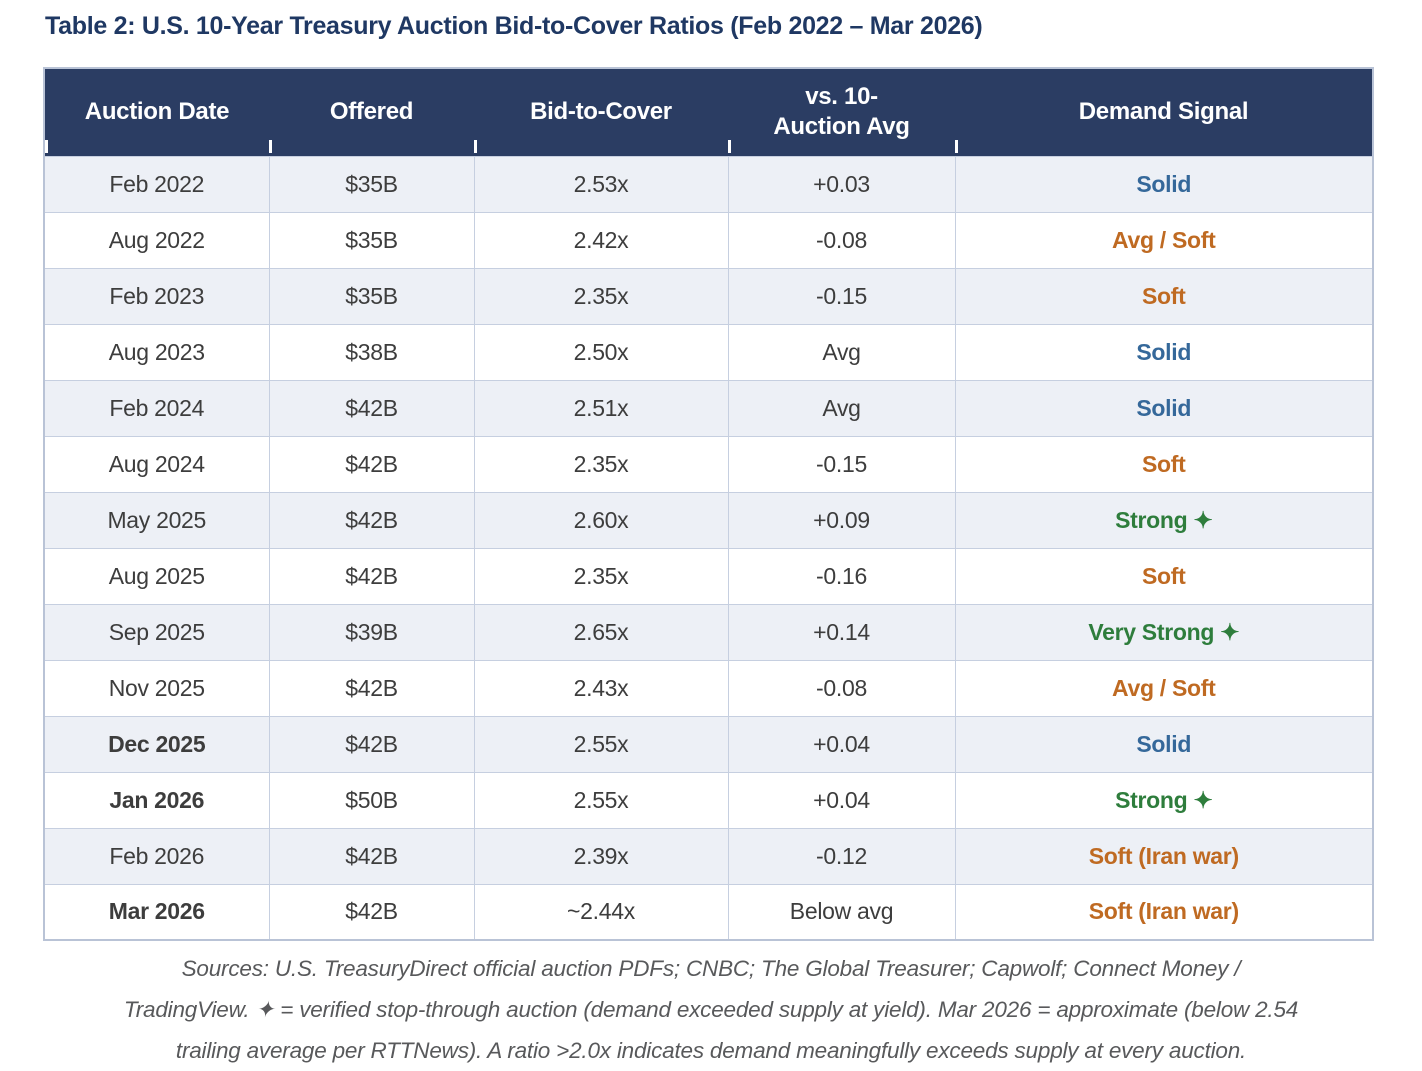 This screenshot has height=1071, width=1422. I want to click on table-row: Aug 2023 $38B 2.50x Avg Solid, so click(708, 352).